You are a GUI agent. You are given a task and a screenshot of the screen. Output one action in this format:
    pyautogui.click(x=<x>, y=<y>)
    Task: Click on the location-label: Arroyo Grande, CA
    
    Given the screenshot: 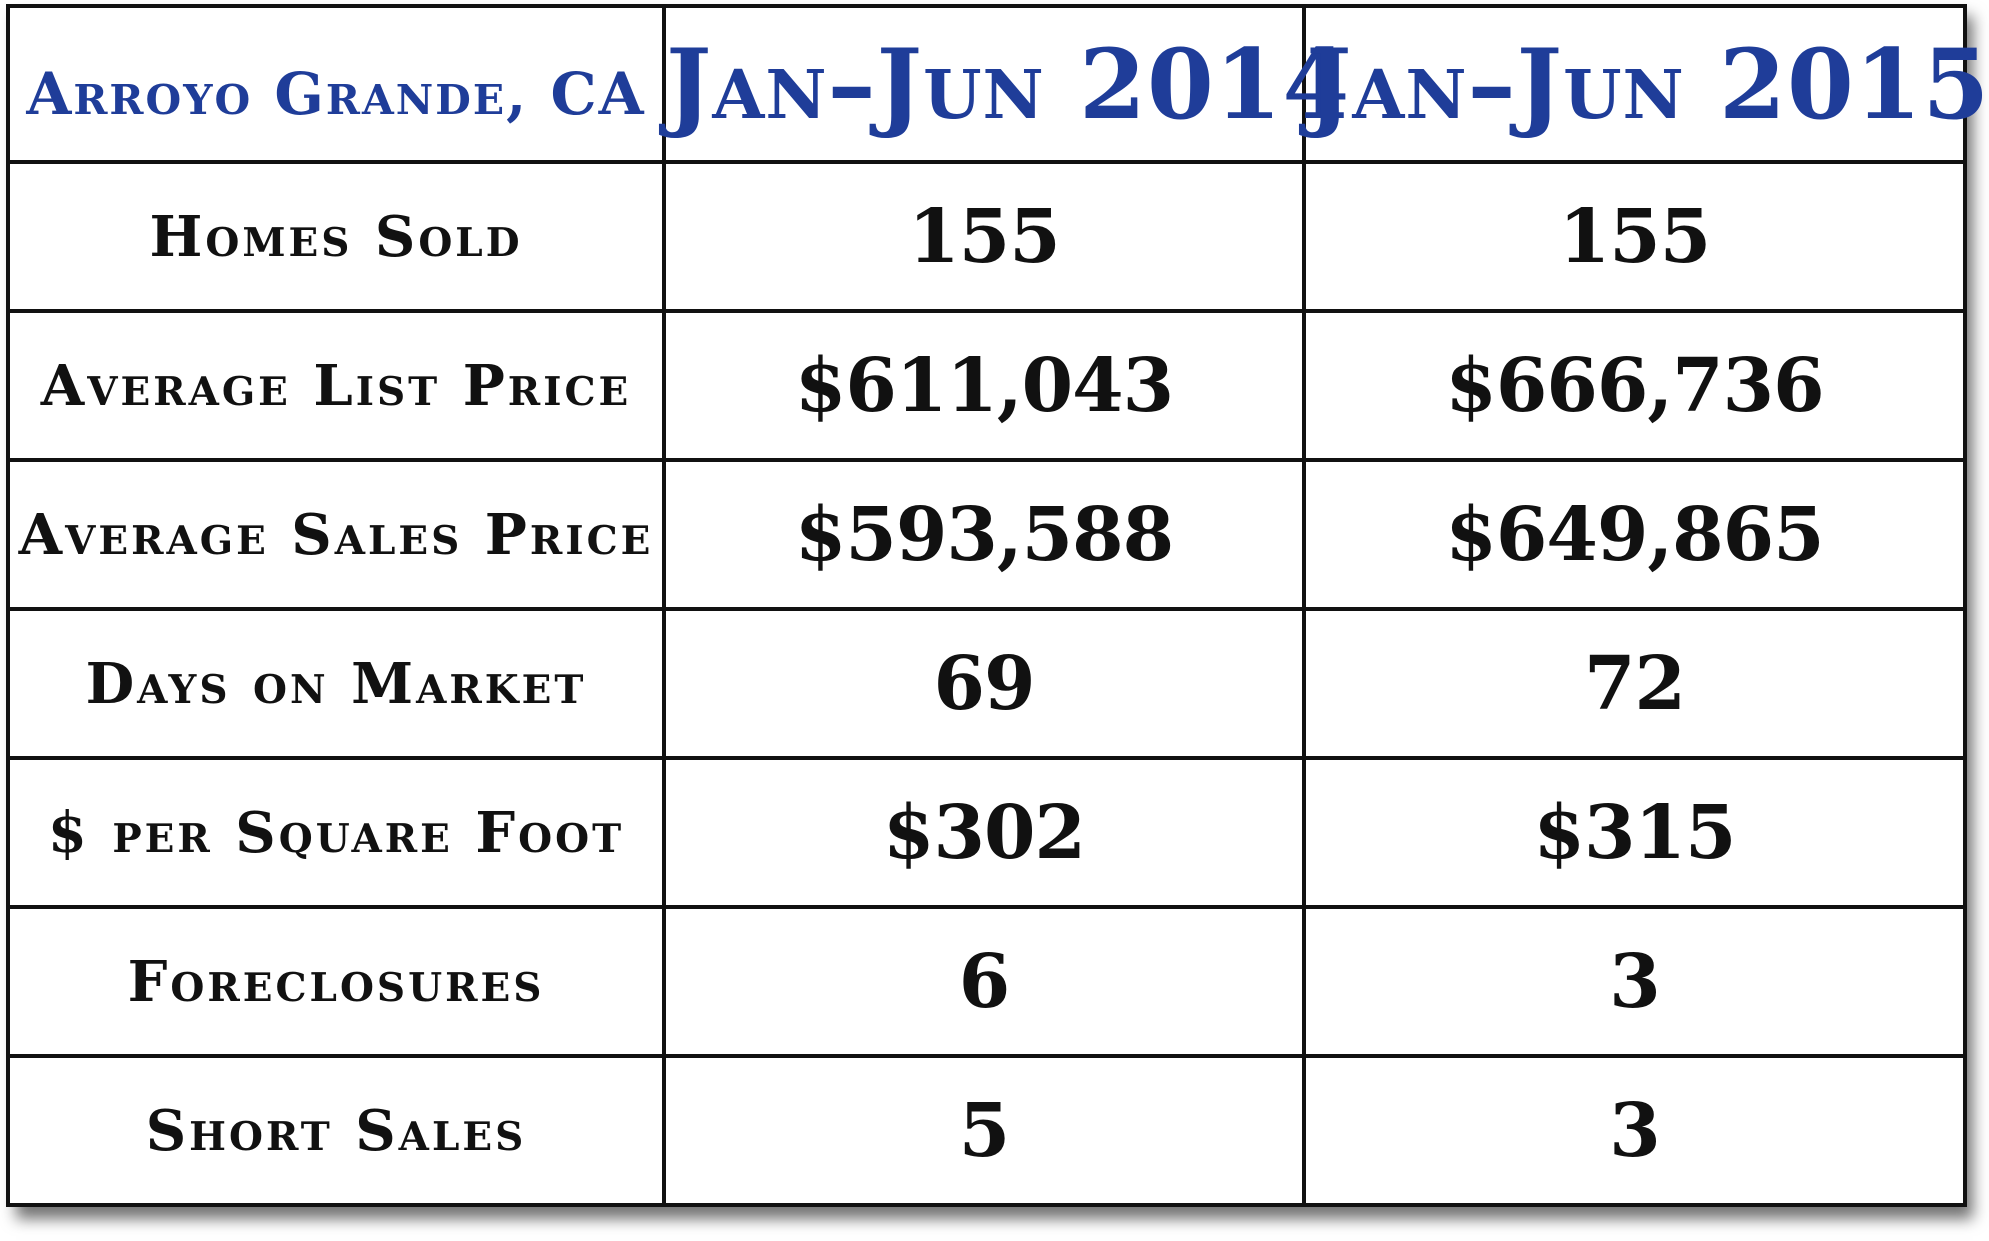 What is the action you would take?
    pyautogui.click(x=336, y=94)
    